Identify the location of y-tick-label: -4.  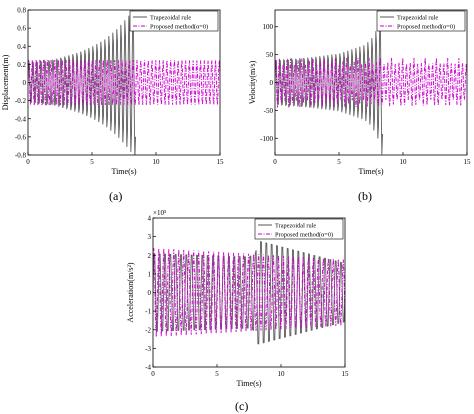
(148, 368).